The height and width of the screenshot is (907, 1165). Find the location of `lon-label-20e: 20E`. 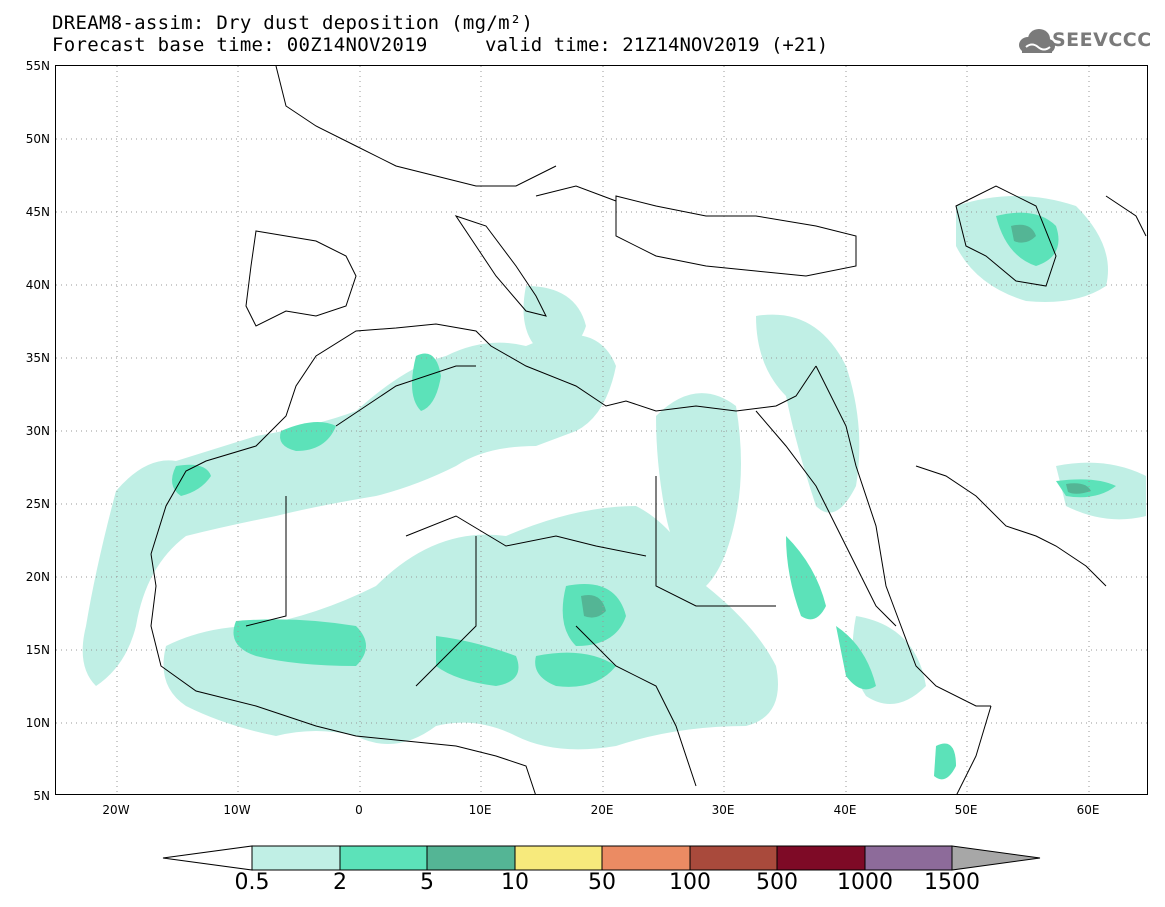

lon-label-20e: 20E is located at coordinates (602, 810).